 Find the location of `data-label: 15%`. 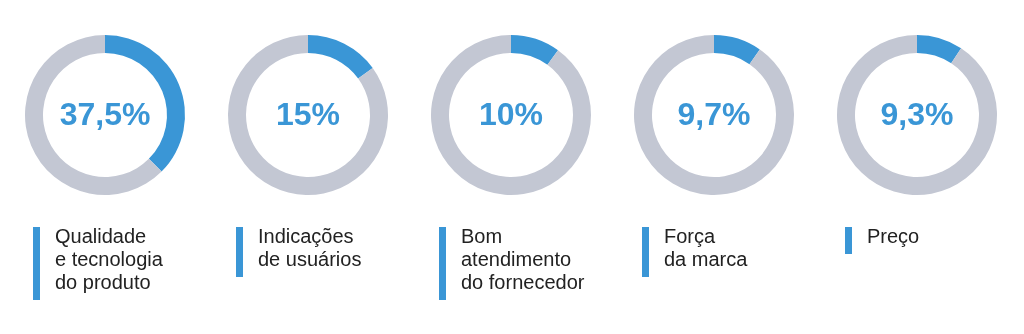

data-label: 15% is located at coordinates (308, 114).